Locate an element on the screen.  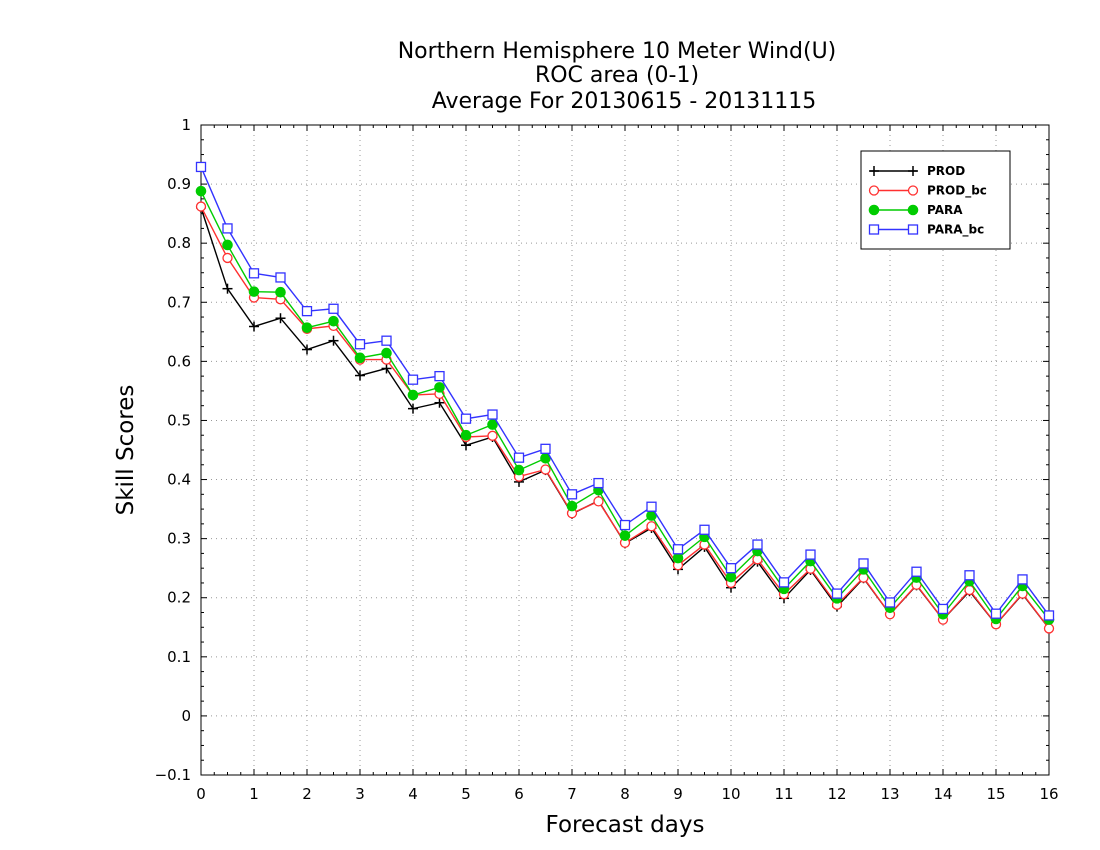
y-tick-label: 0.5 is located at coordinates (179, 420).